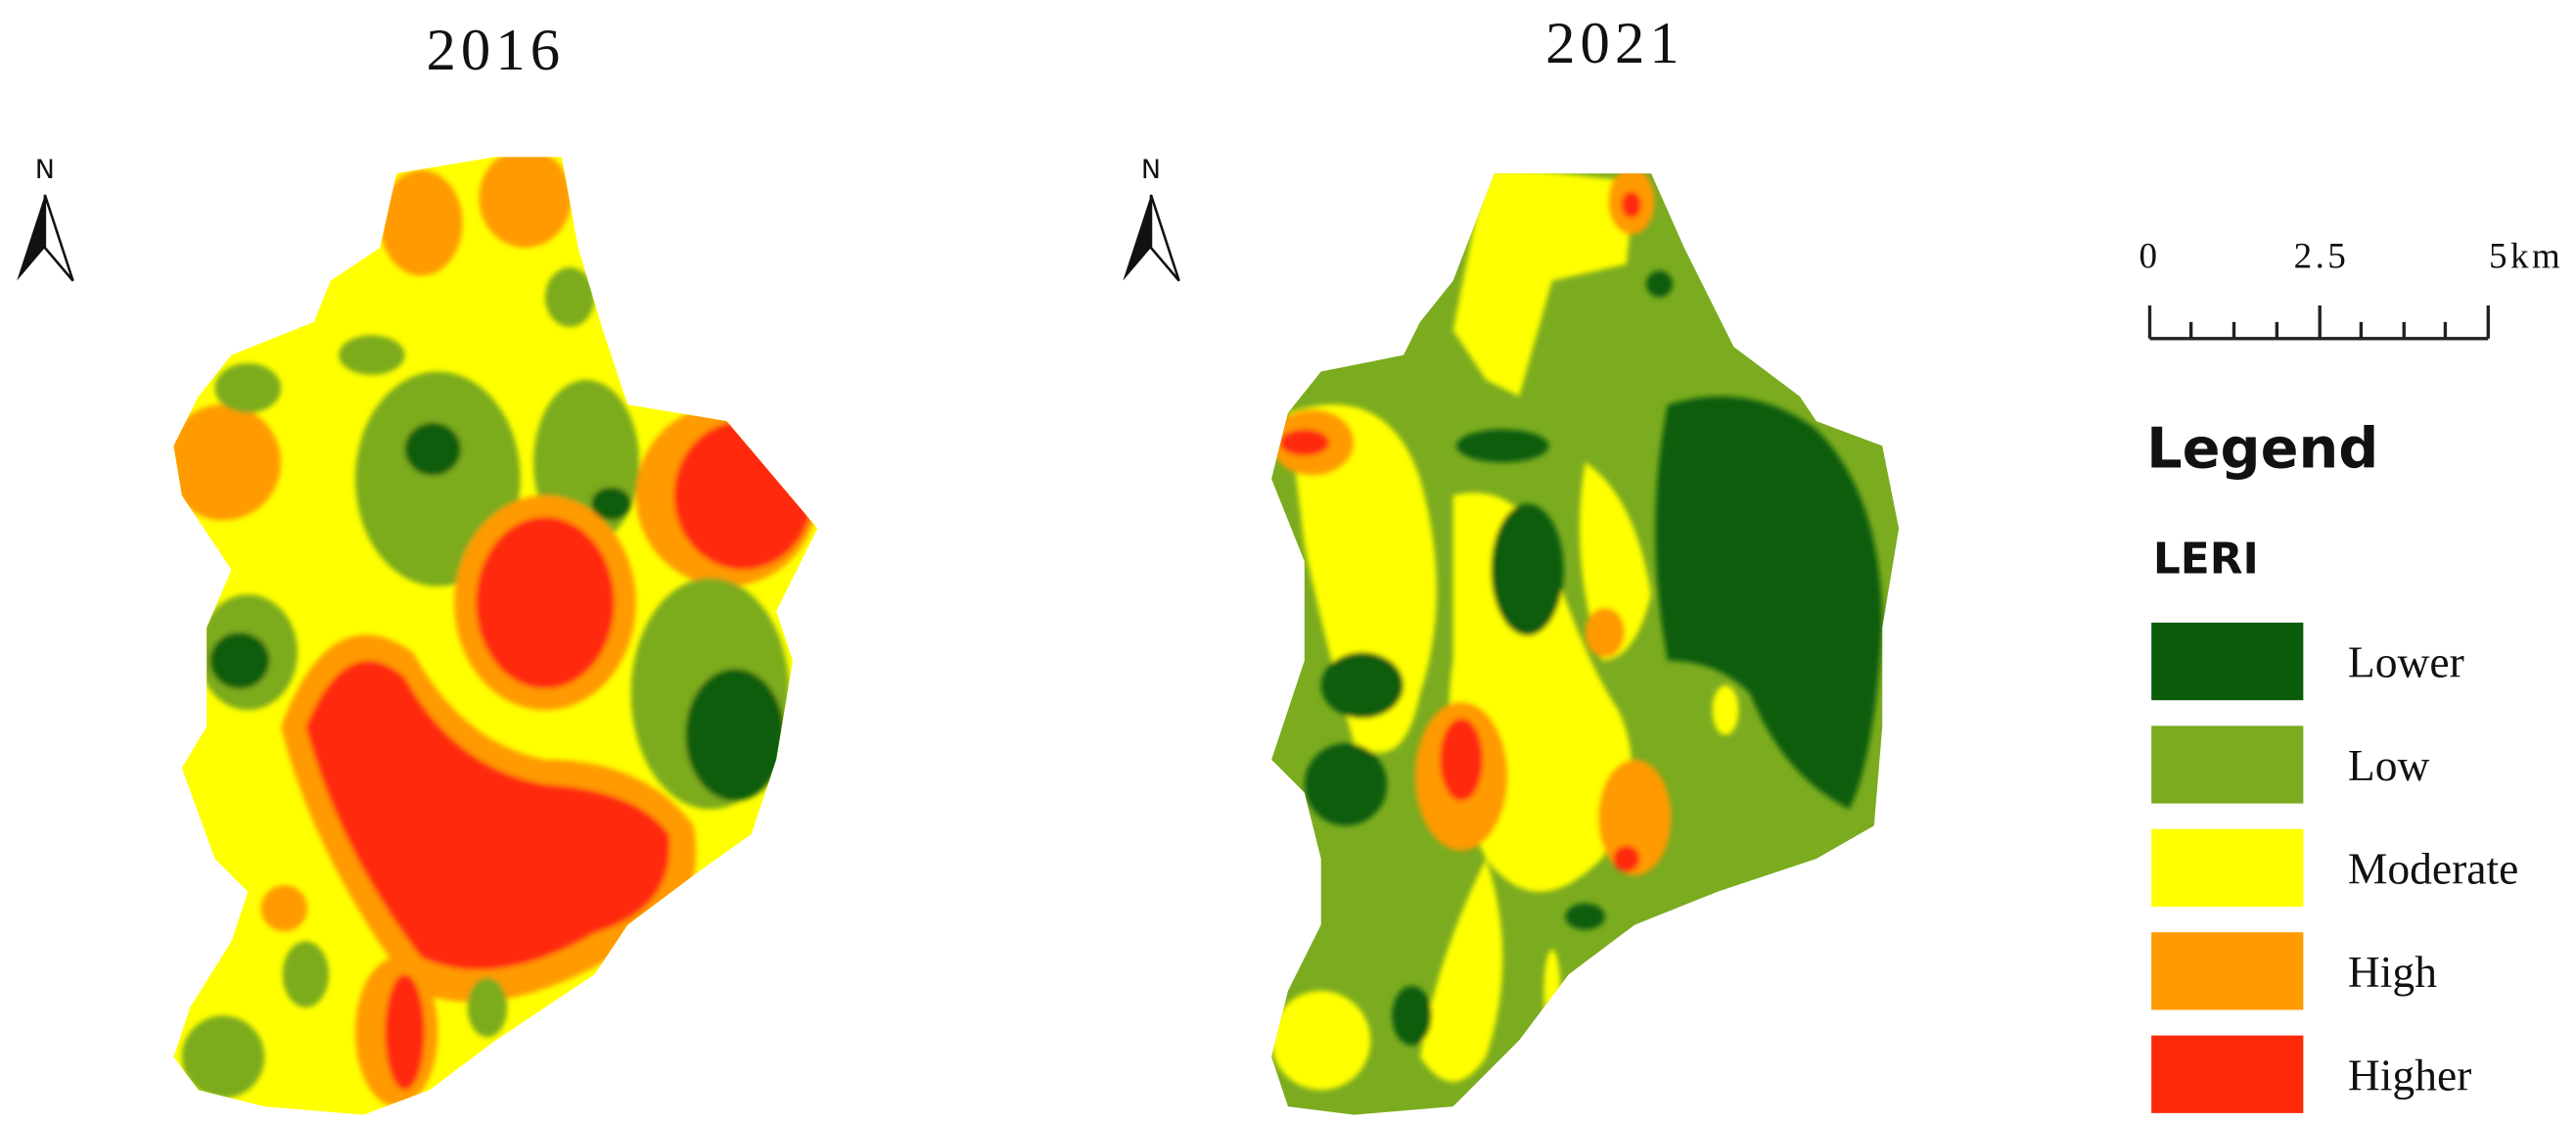 Image resolution: width=2576 pixels, height=1123 pixels. Describe the element at coordinates (2406, 662) in the screenshot. I see `legend-label: Lower` at that location.